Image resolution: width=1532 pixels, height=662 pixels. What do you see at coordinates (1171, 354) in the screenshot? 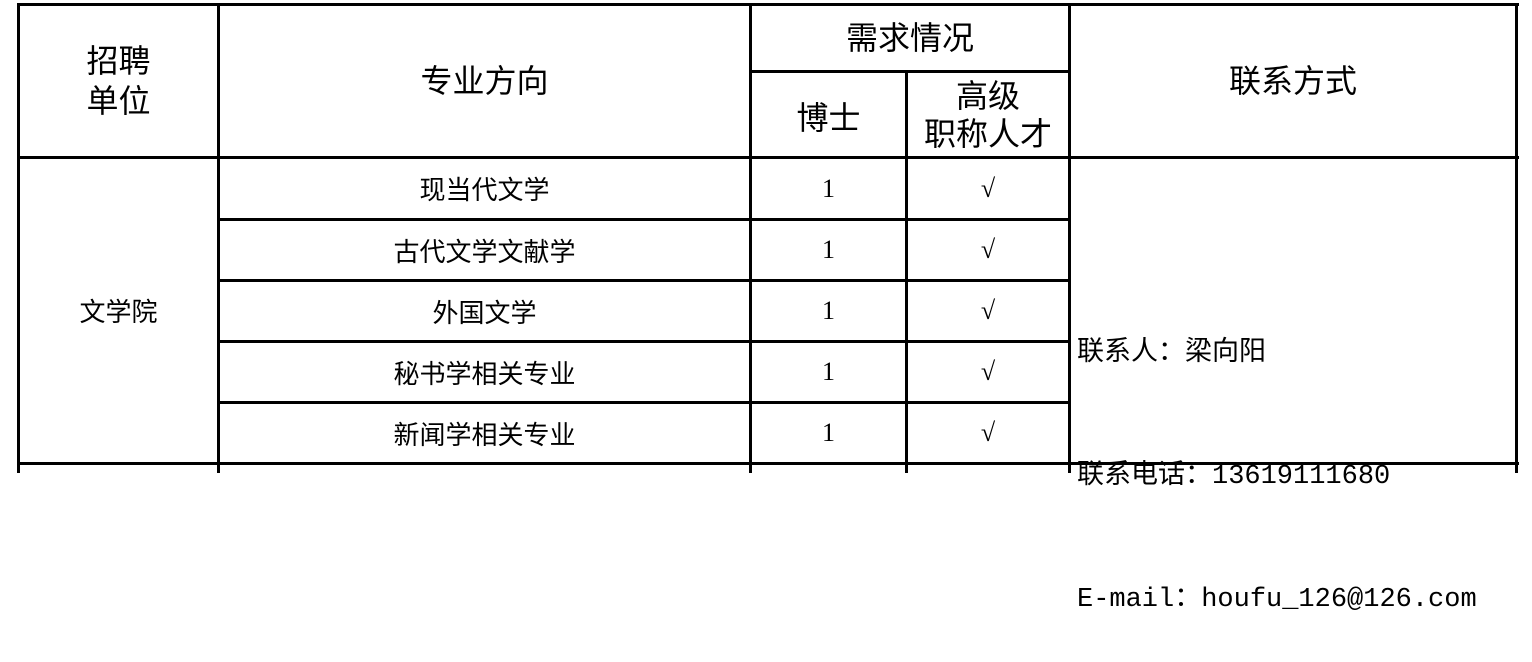
I see `contact-person: 联系人：梁向阳` at bounding box center [1171, 354].